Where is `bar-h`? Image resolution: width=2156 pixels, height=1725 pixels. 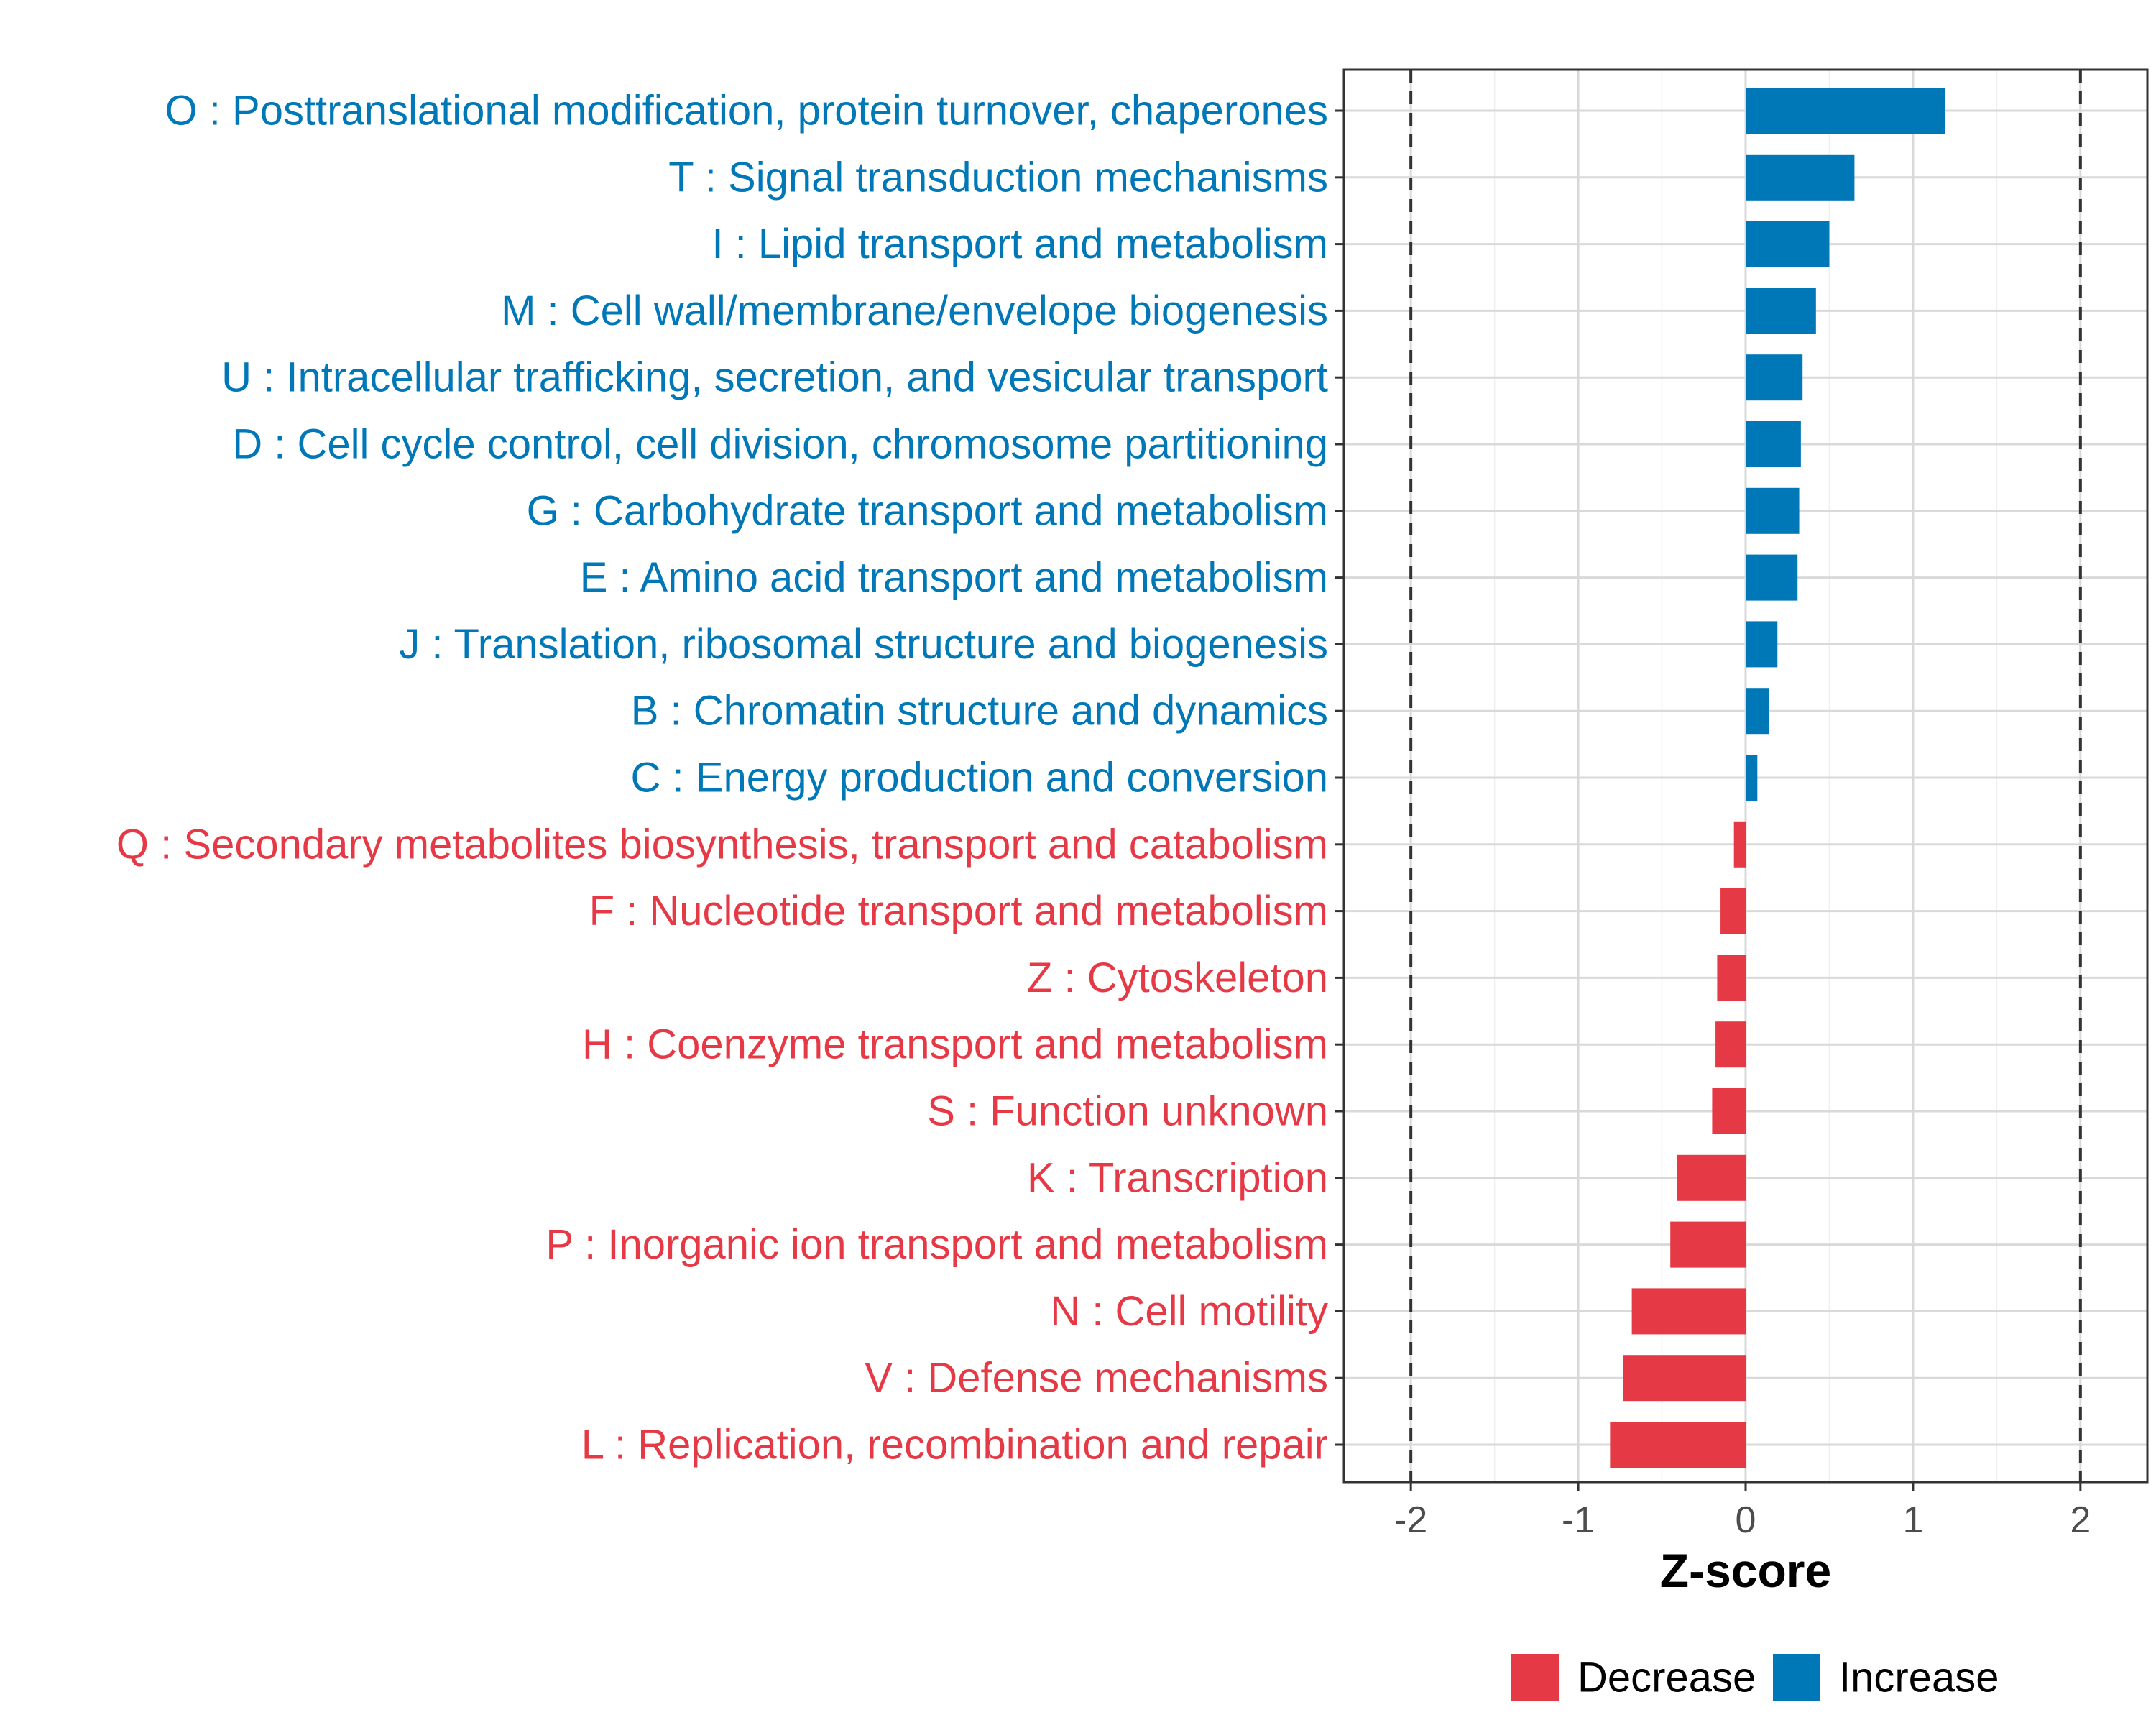 bar-h is located at coordinates (1731, 1044).